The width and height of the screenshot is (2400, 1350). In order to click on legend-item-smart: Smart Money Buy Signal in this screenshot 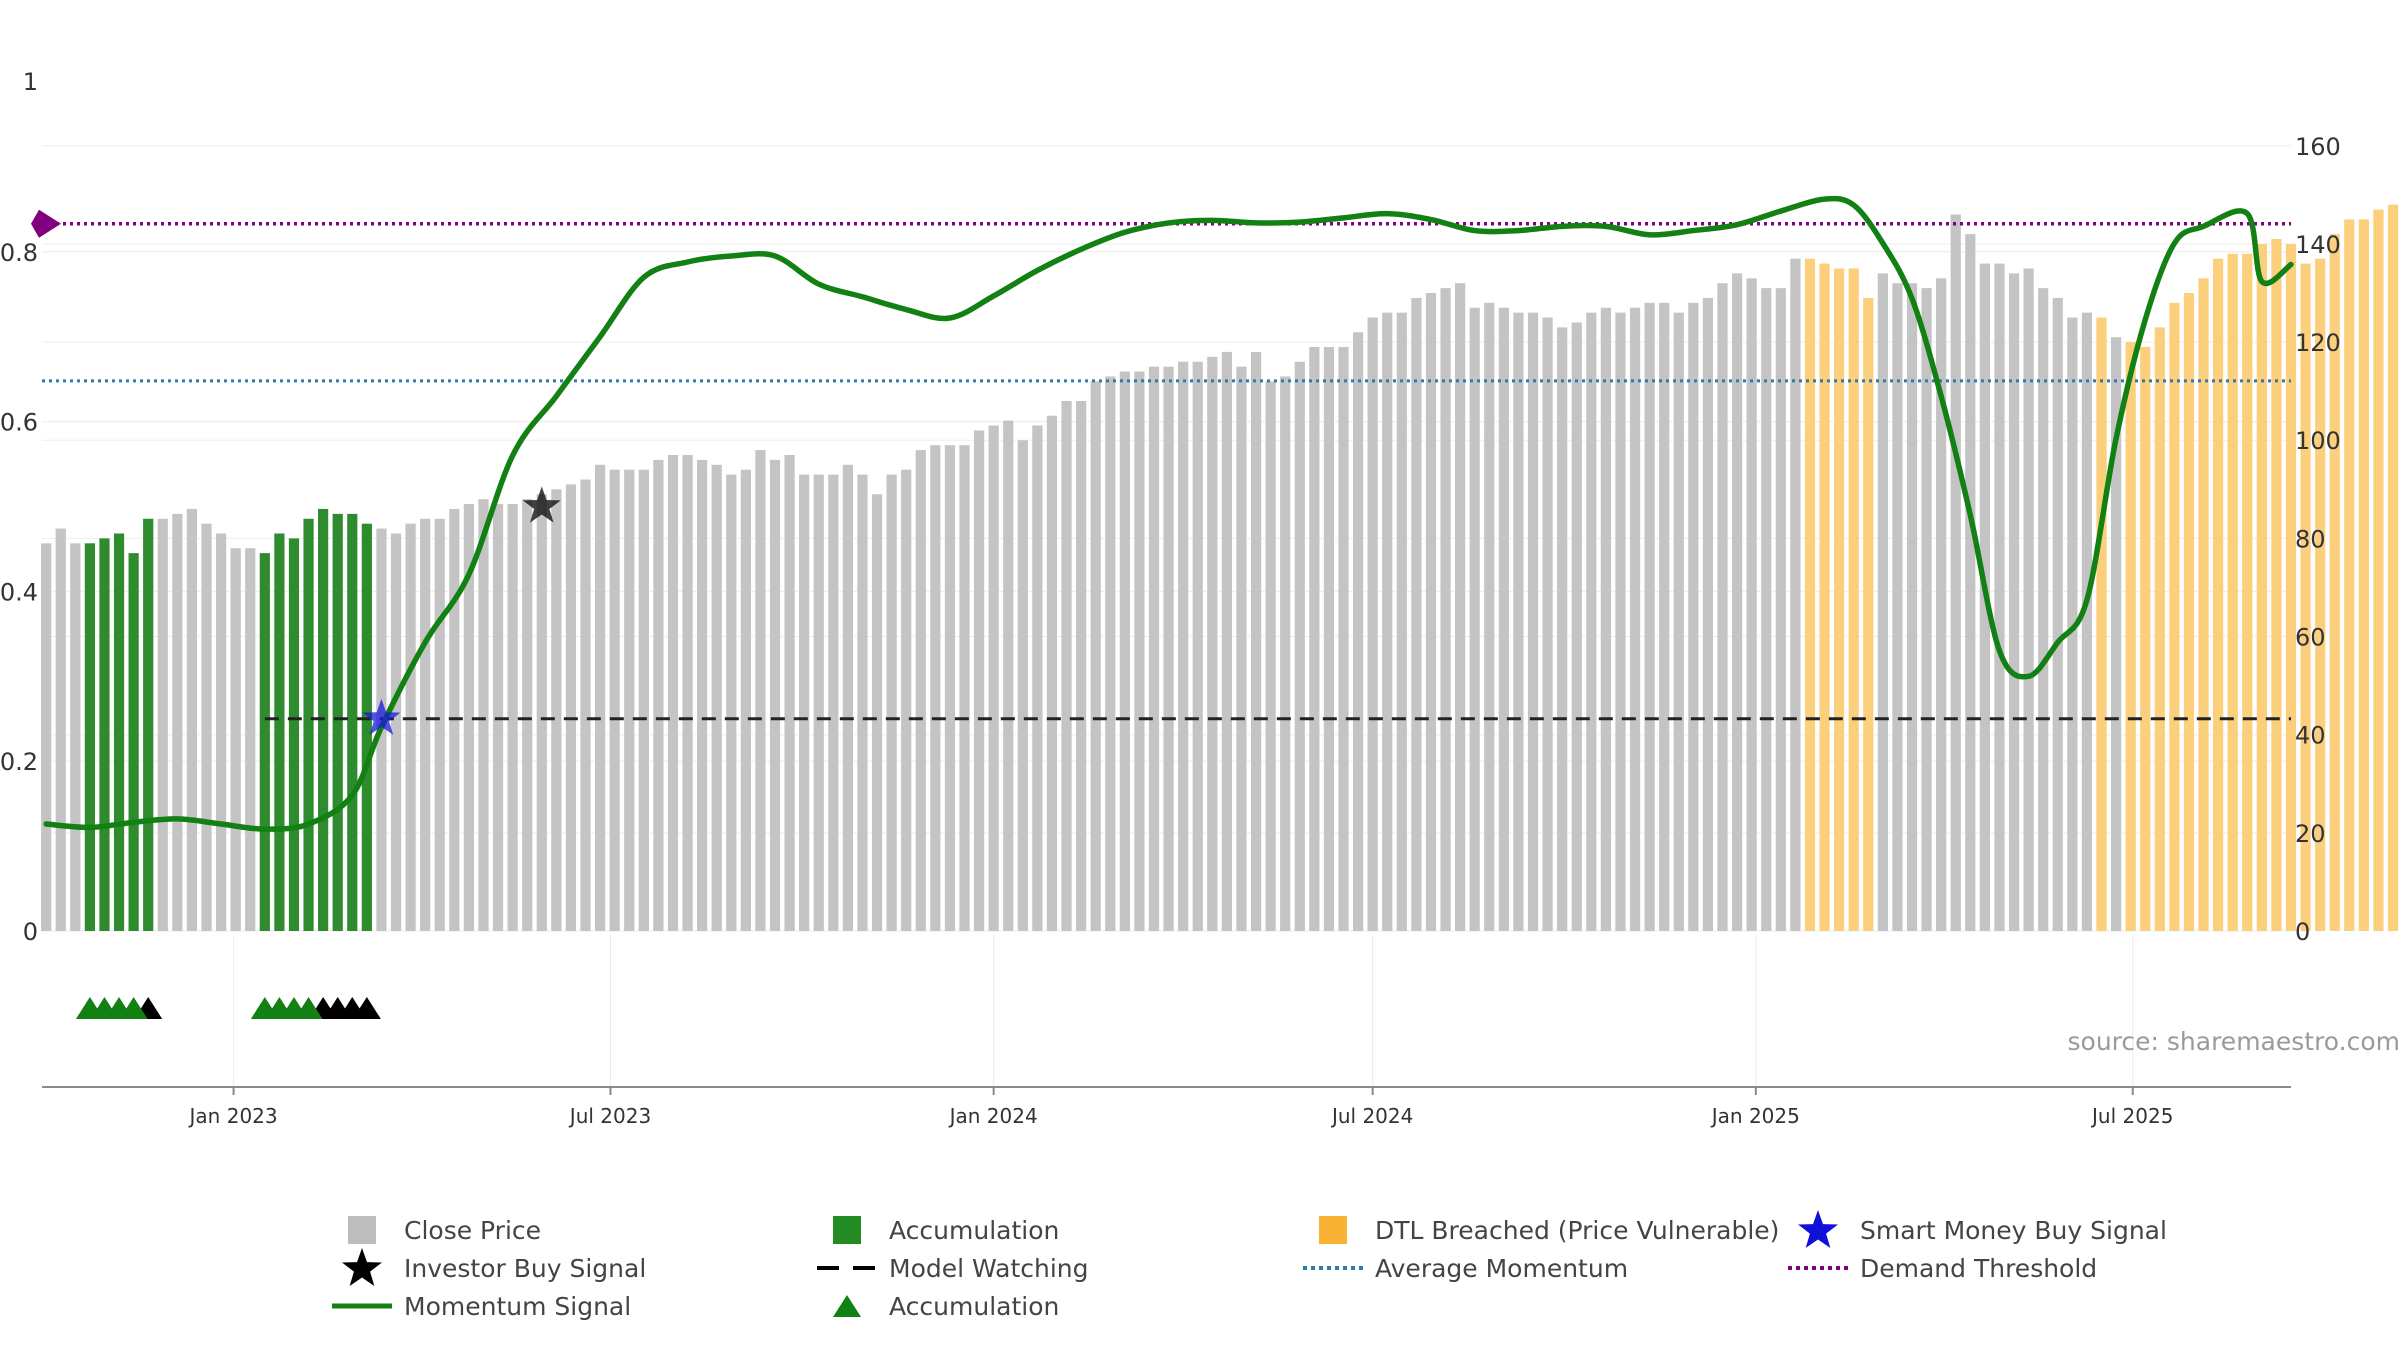, I will do `click(1976, 1229)`.